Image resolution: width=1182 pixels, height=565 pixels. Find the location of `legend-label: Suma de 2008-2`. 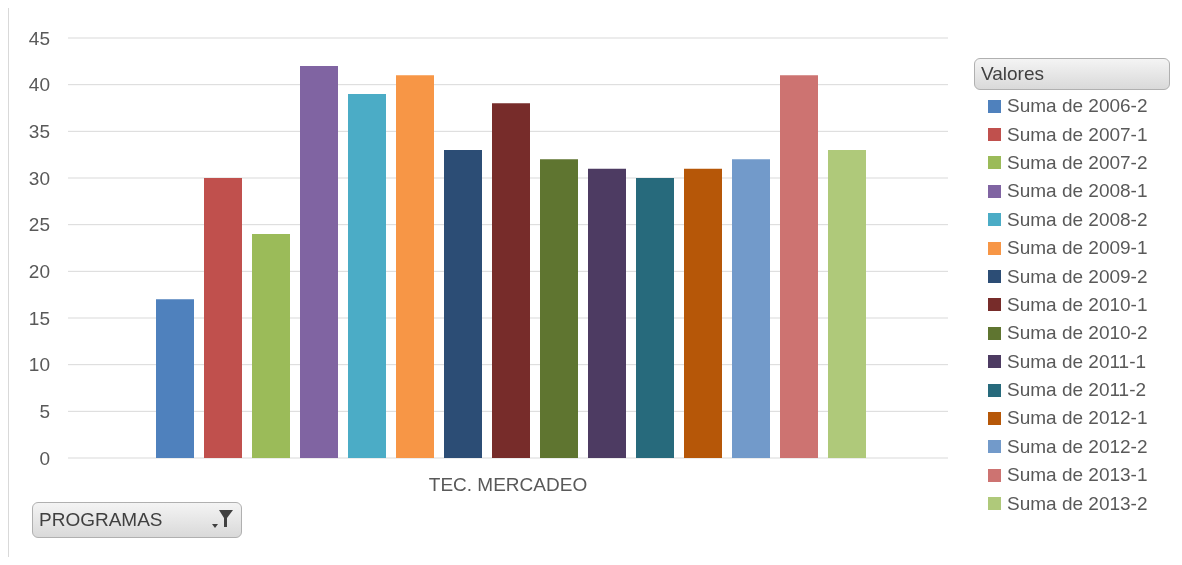

legend-label: Suma de 2008-2 is located at coordinates (1077, 219).